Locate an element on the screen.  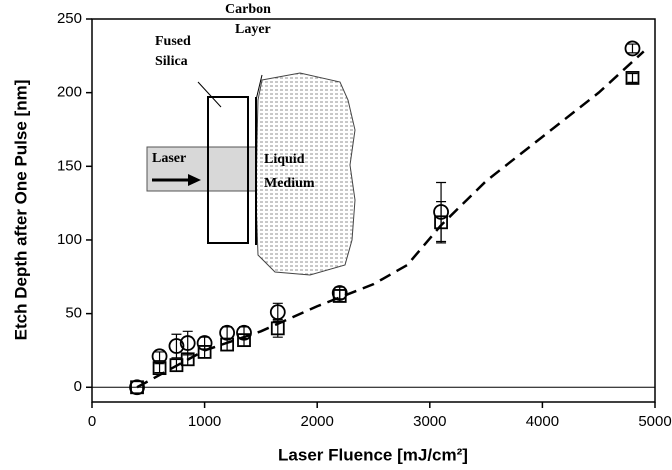
liquid-medium is located at coordinates (305, 174).